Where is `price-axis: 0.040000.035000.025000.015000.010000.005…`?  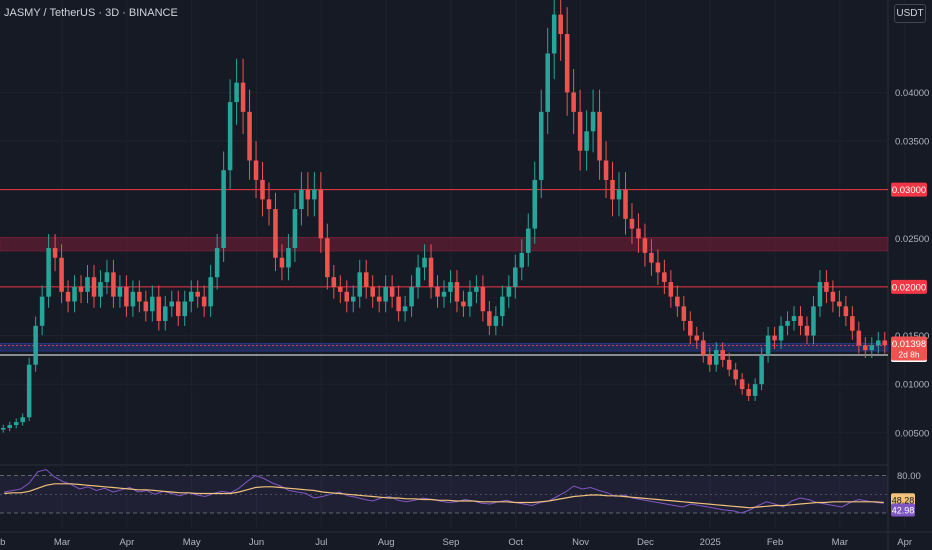
price-axis: 0.040000.035000.025000.015000.010000.005… is located at coordinates (910, 302).